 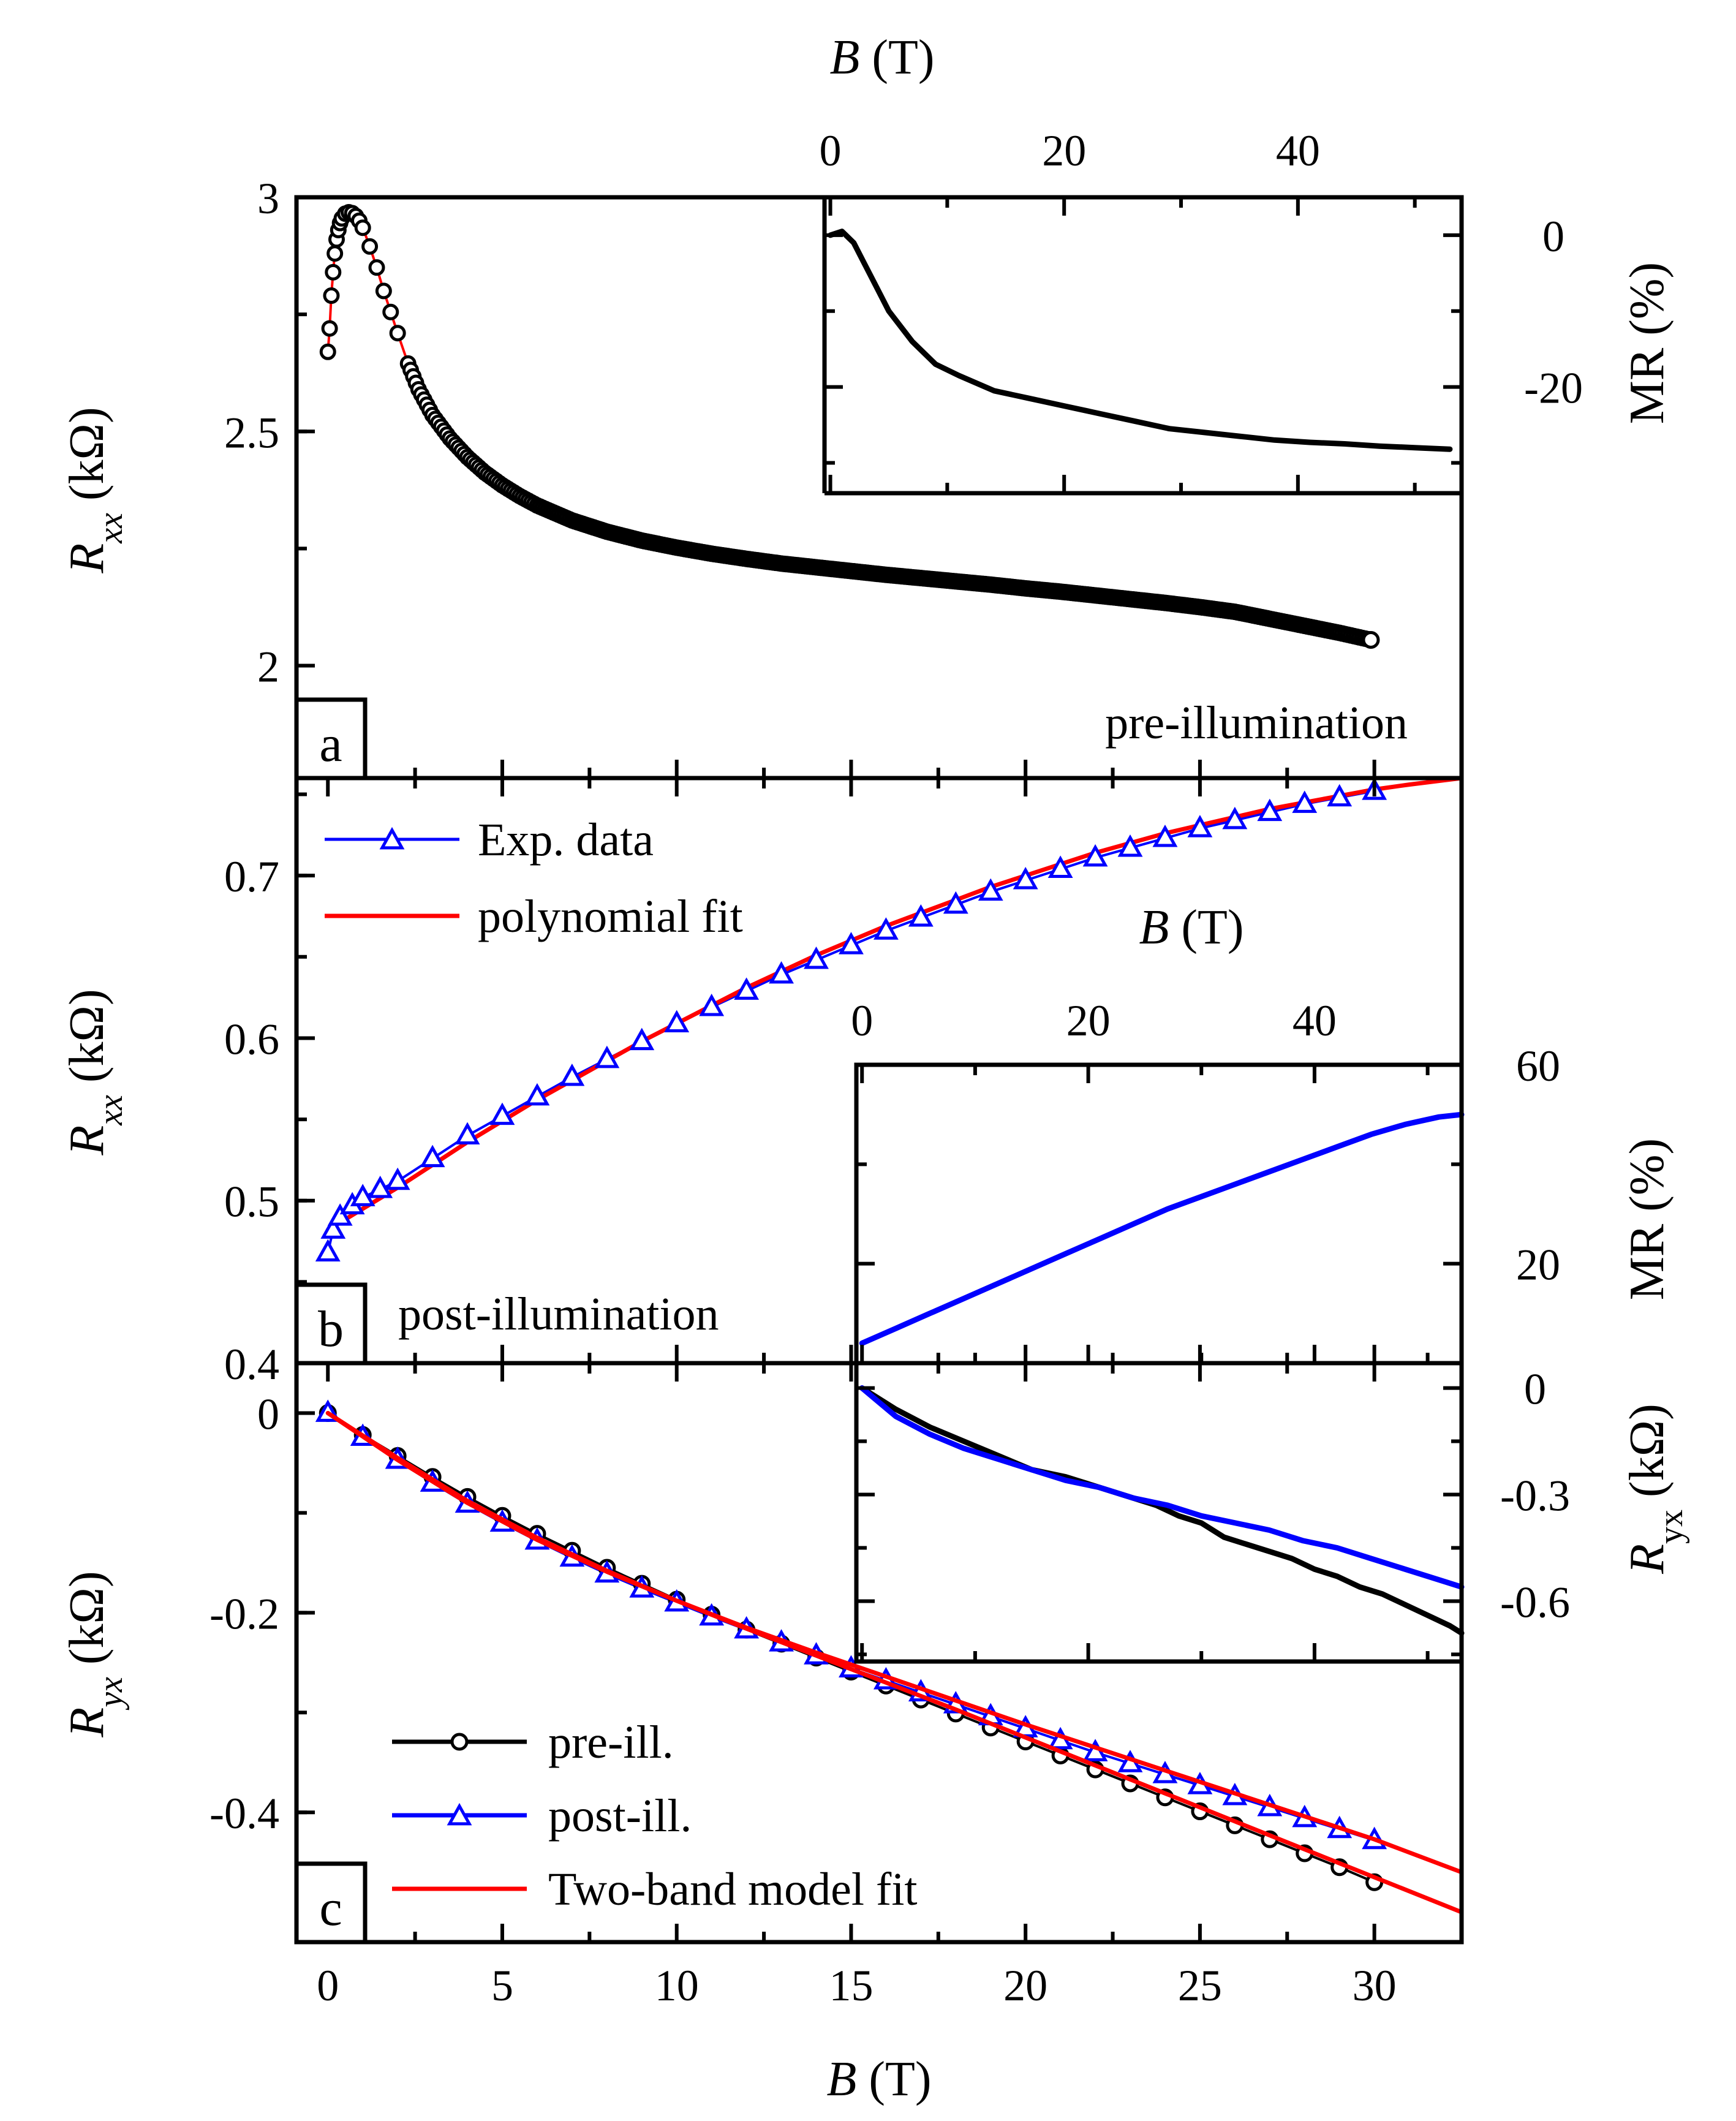 I want to click on panel-a-ytick-label: 3, so click(x=268, y=198).